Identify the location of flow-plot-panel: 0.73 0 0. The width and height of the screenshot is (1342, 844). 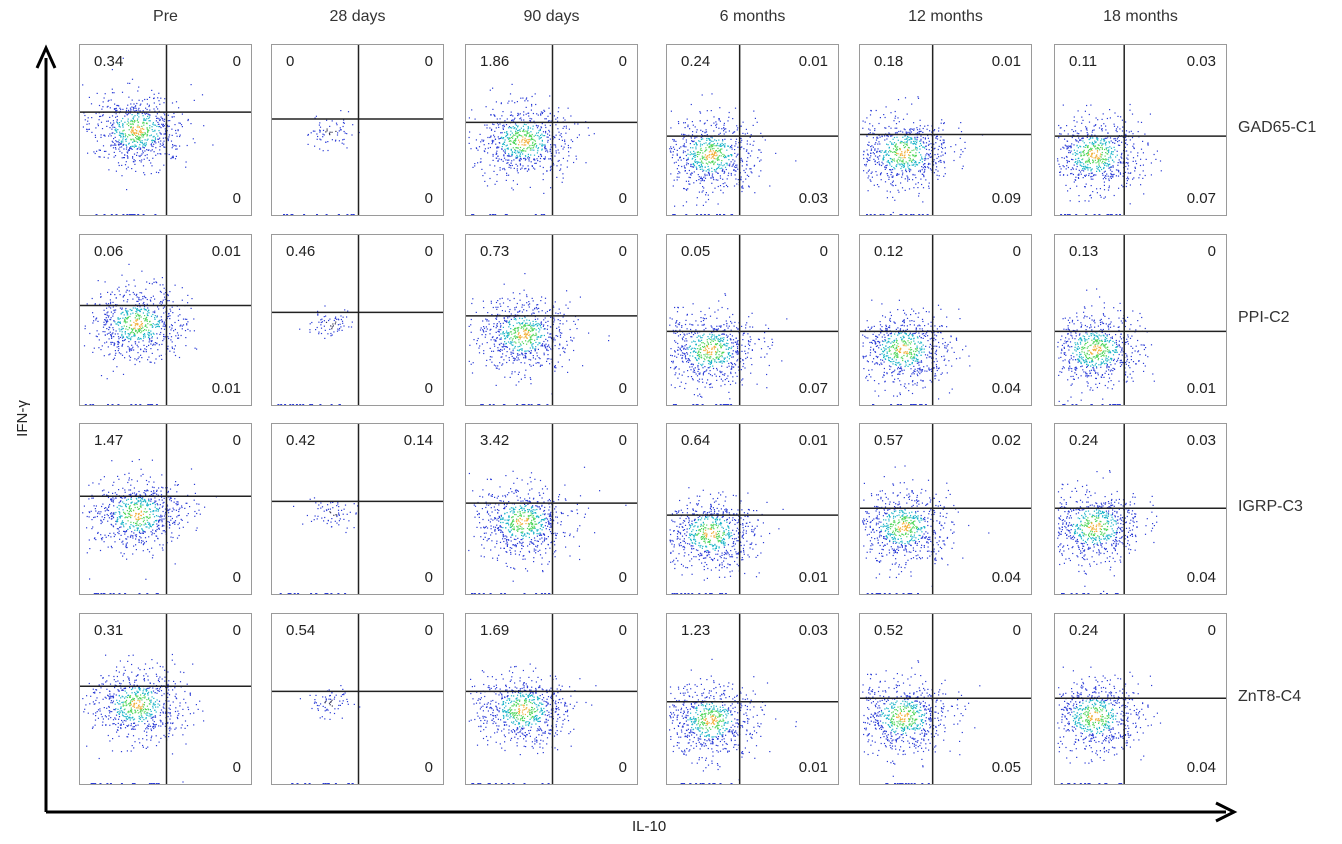
(551, 320).